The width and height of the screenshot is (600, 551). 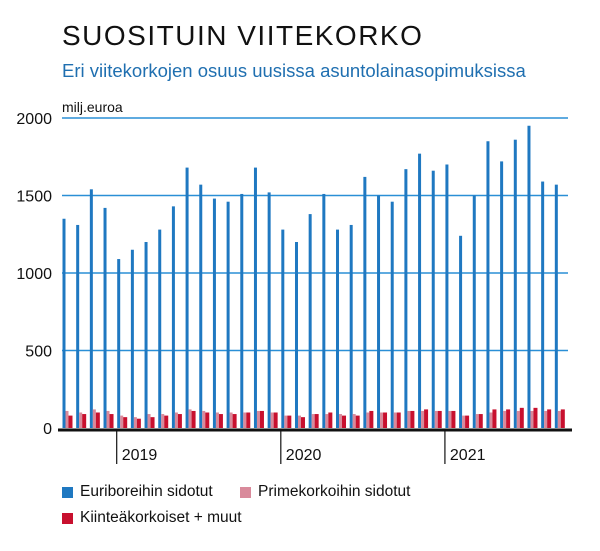 I want to click on y-tick-label: 1000, so click(x=34, y=274).